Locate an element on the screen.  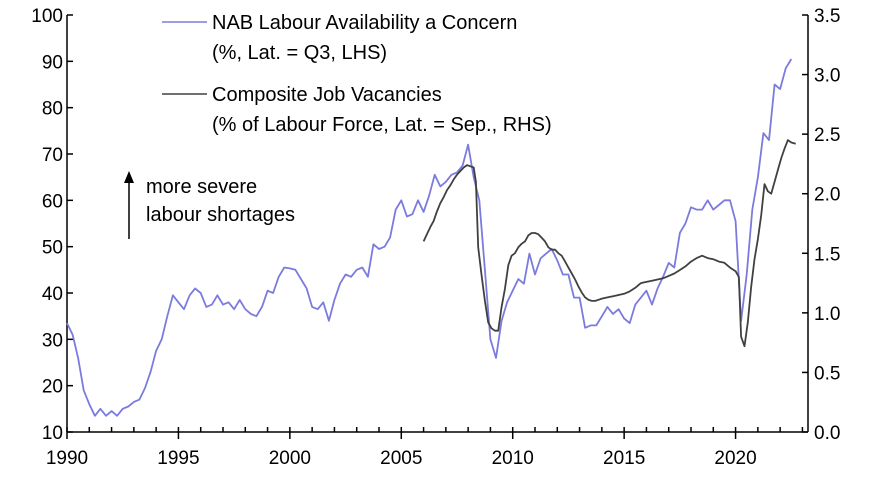
x-axis-tick-label: 2005 is located at coordinates (401, 458).